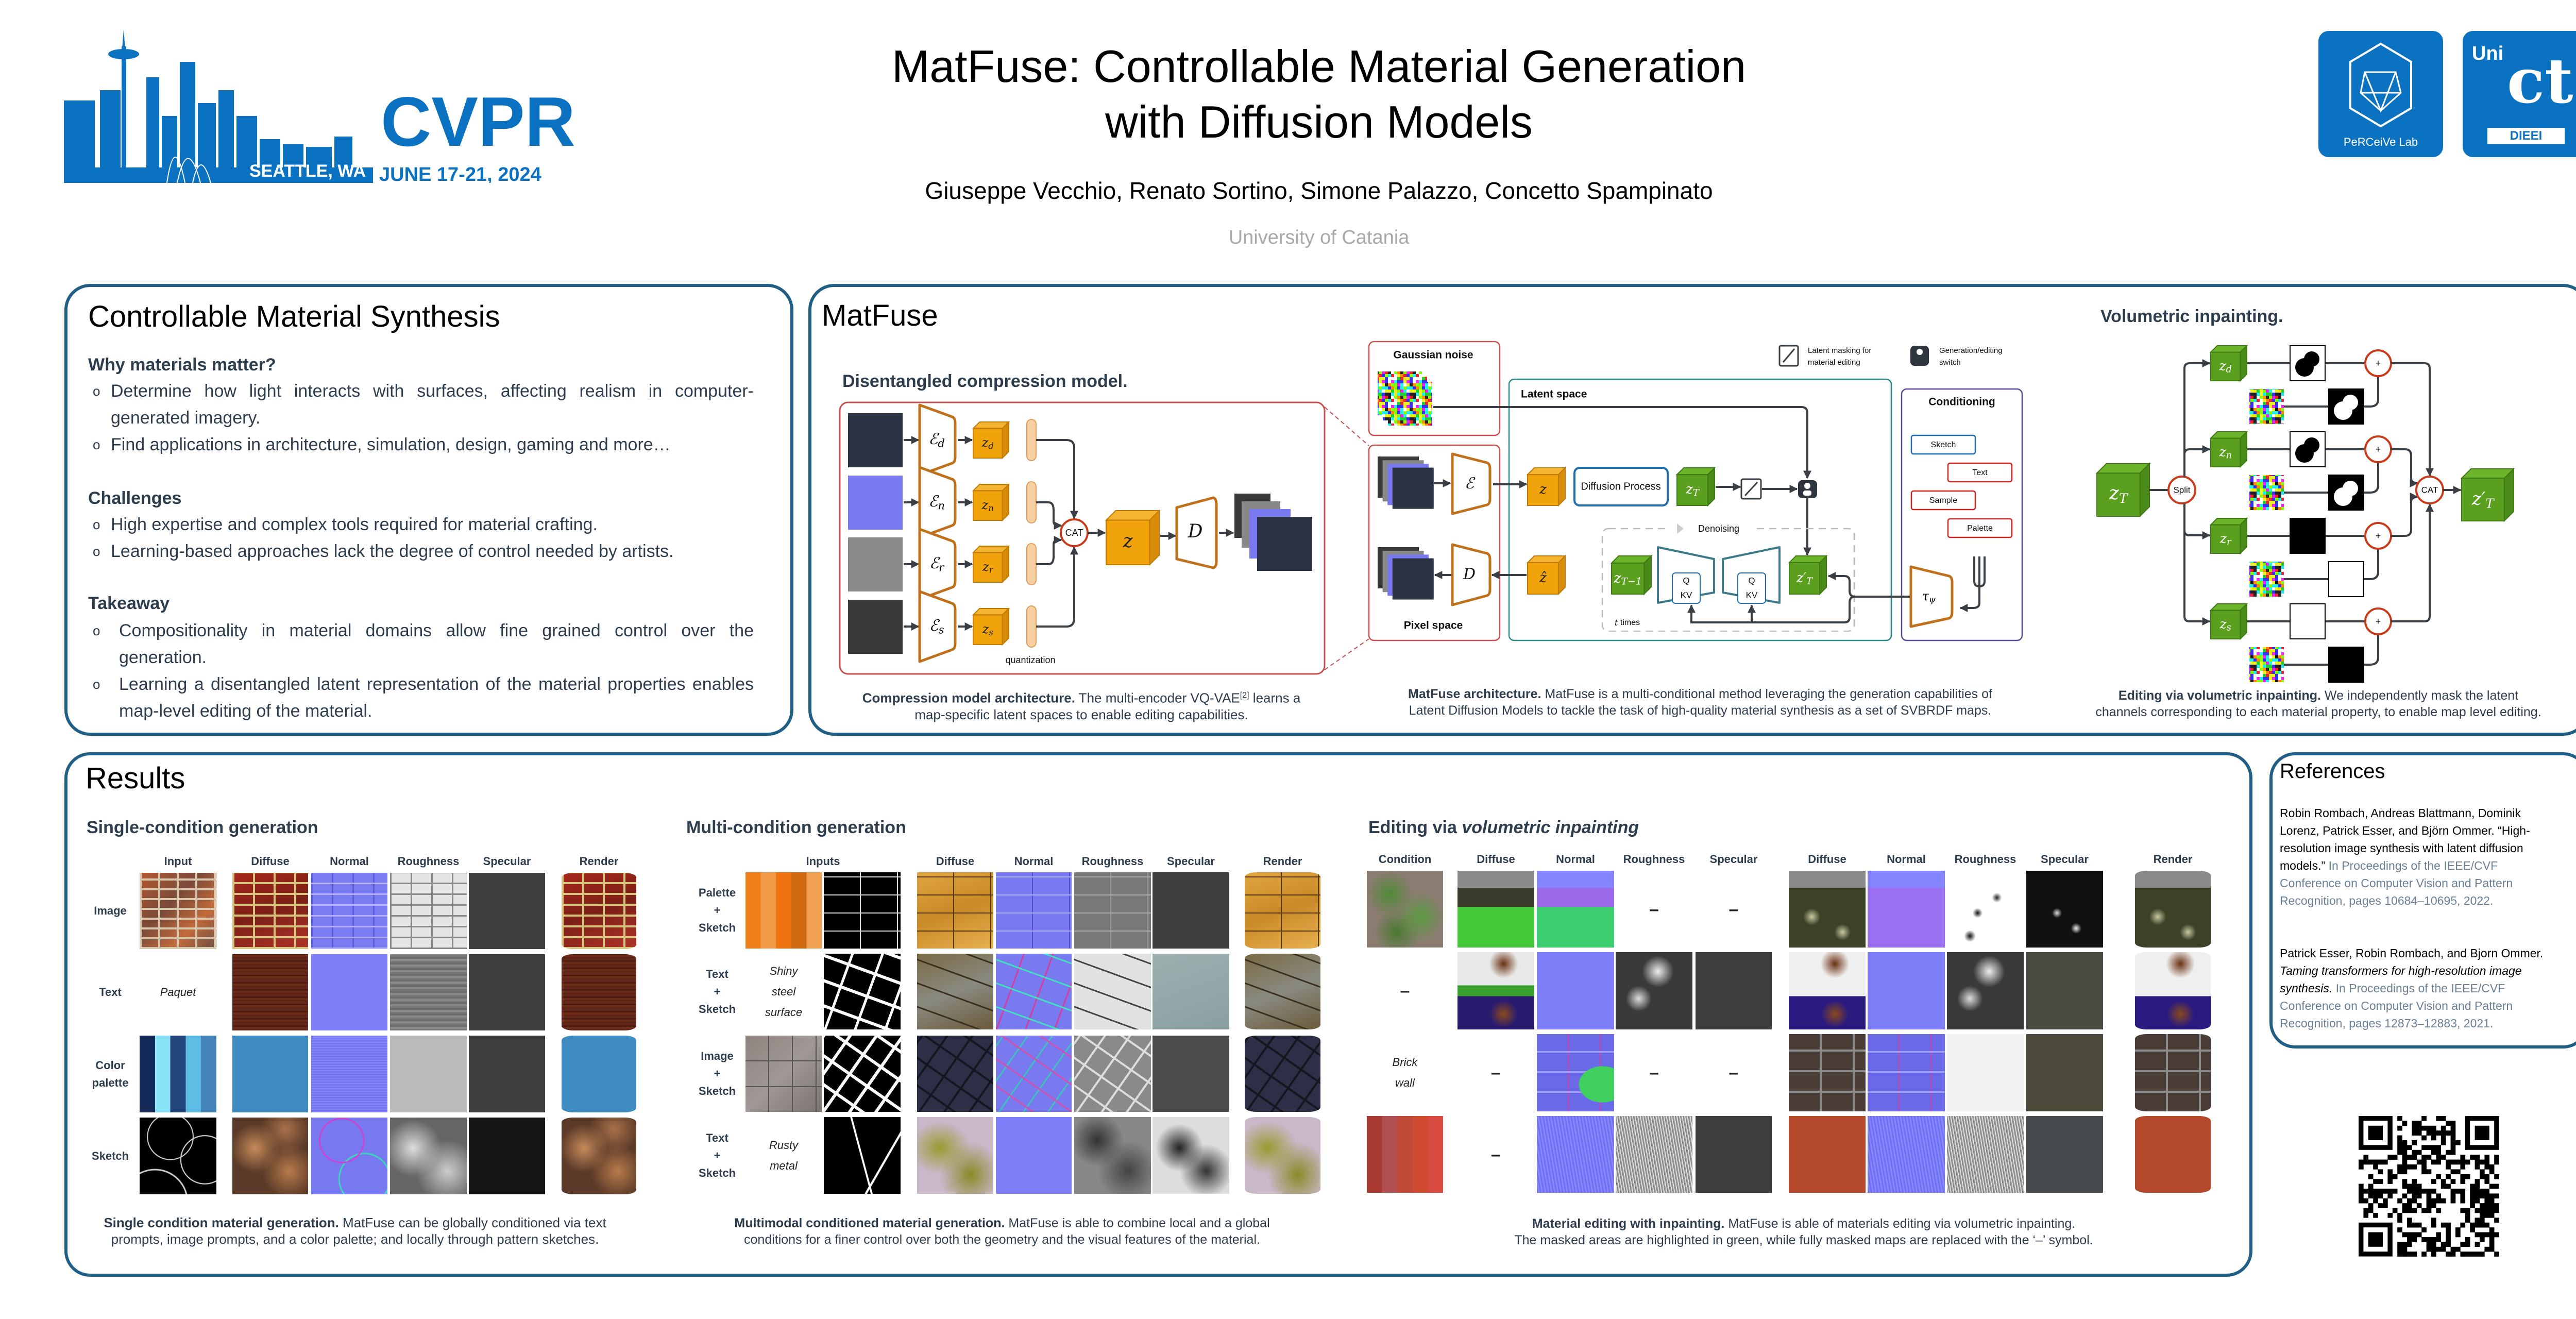 The image size is (2576, 1319). What do you see at coordinates (823, 862) in the screenshot?
I see `column-header: Inputs` at bounding box center [823, 862].